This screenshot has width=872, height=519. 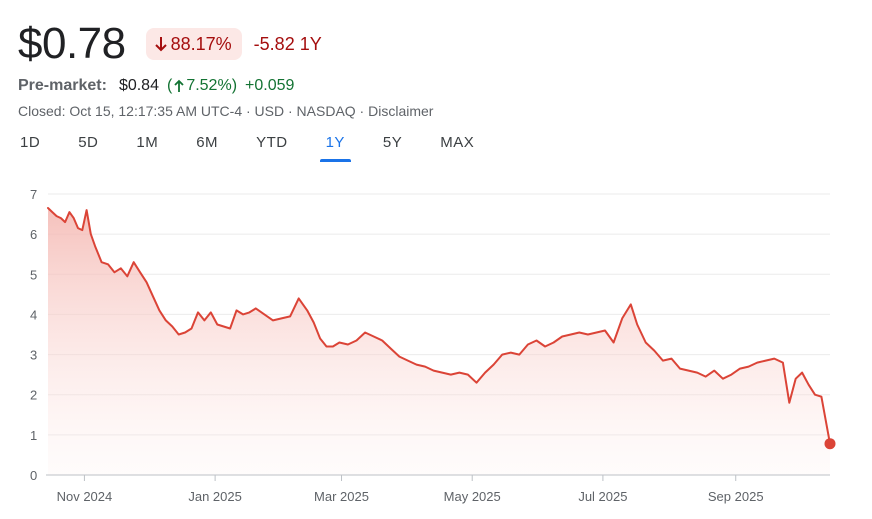 I want to click on premarket-open-paren: (, so click(x=169, y=85).